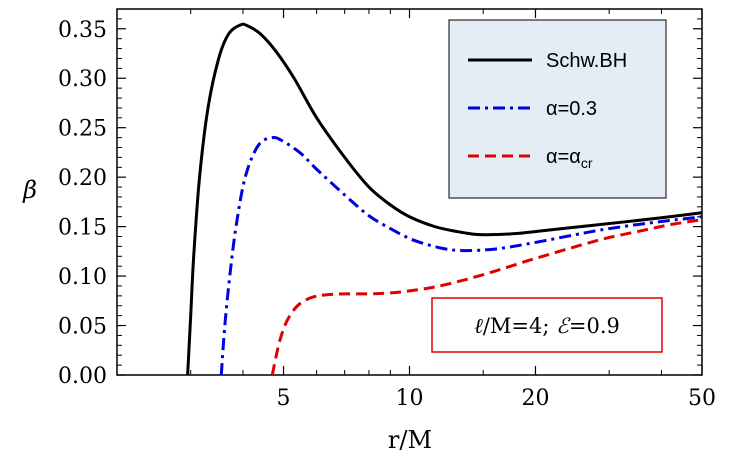  Describe the element at coordinates (82, 129) in the screenshot. I see `y-tick-label: 0.25` at that location.